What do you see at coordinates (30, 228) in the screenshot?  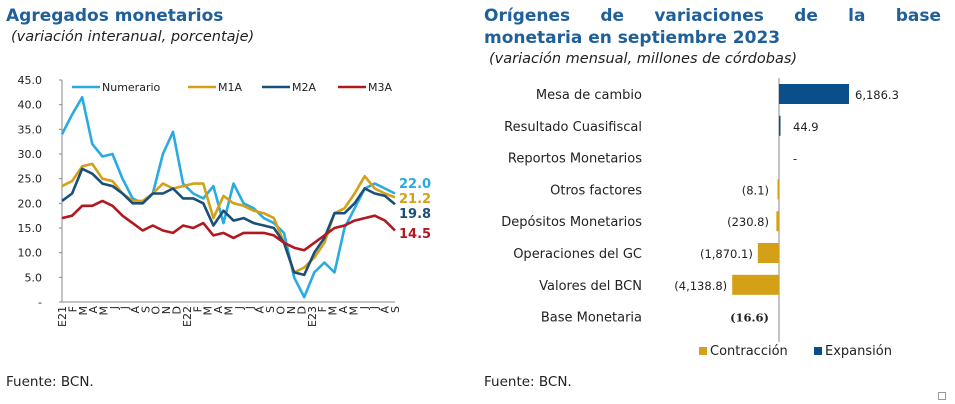 I see `y-tick-label: 15.0` at bounding box center [30, 228].